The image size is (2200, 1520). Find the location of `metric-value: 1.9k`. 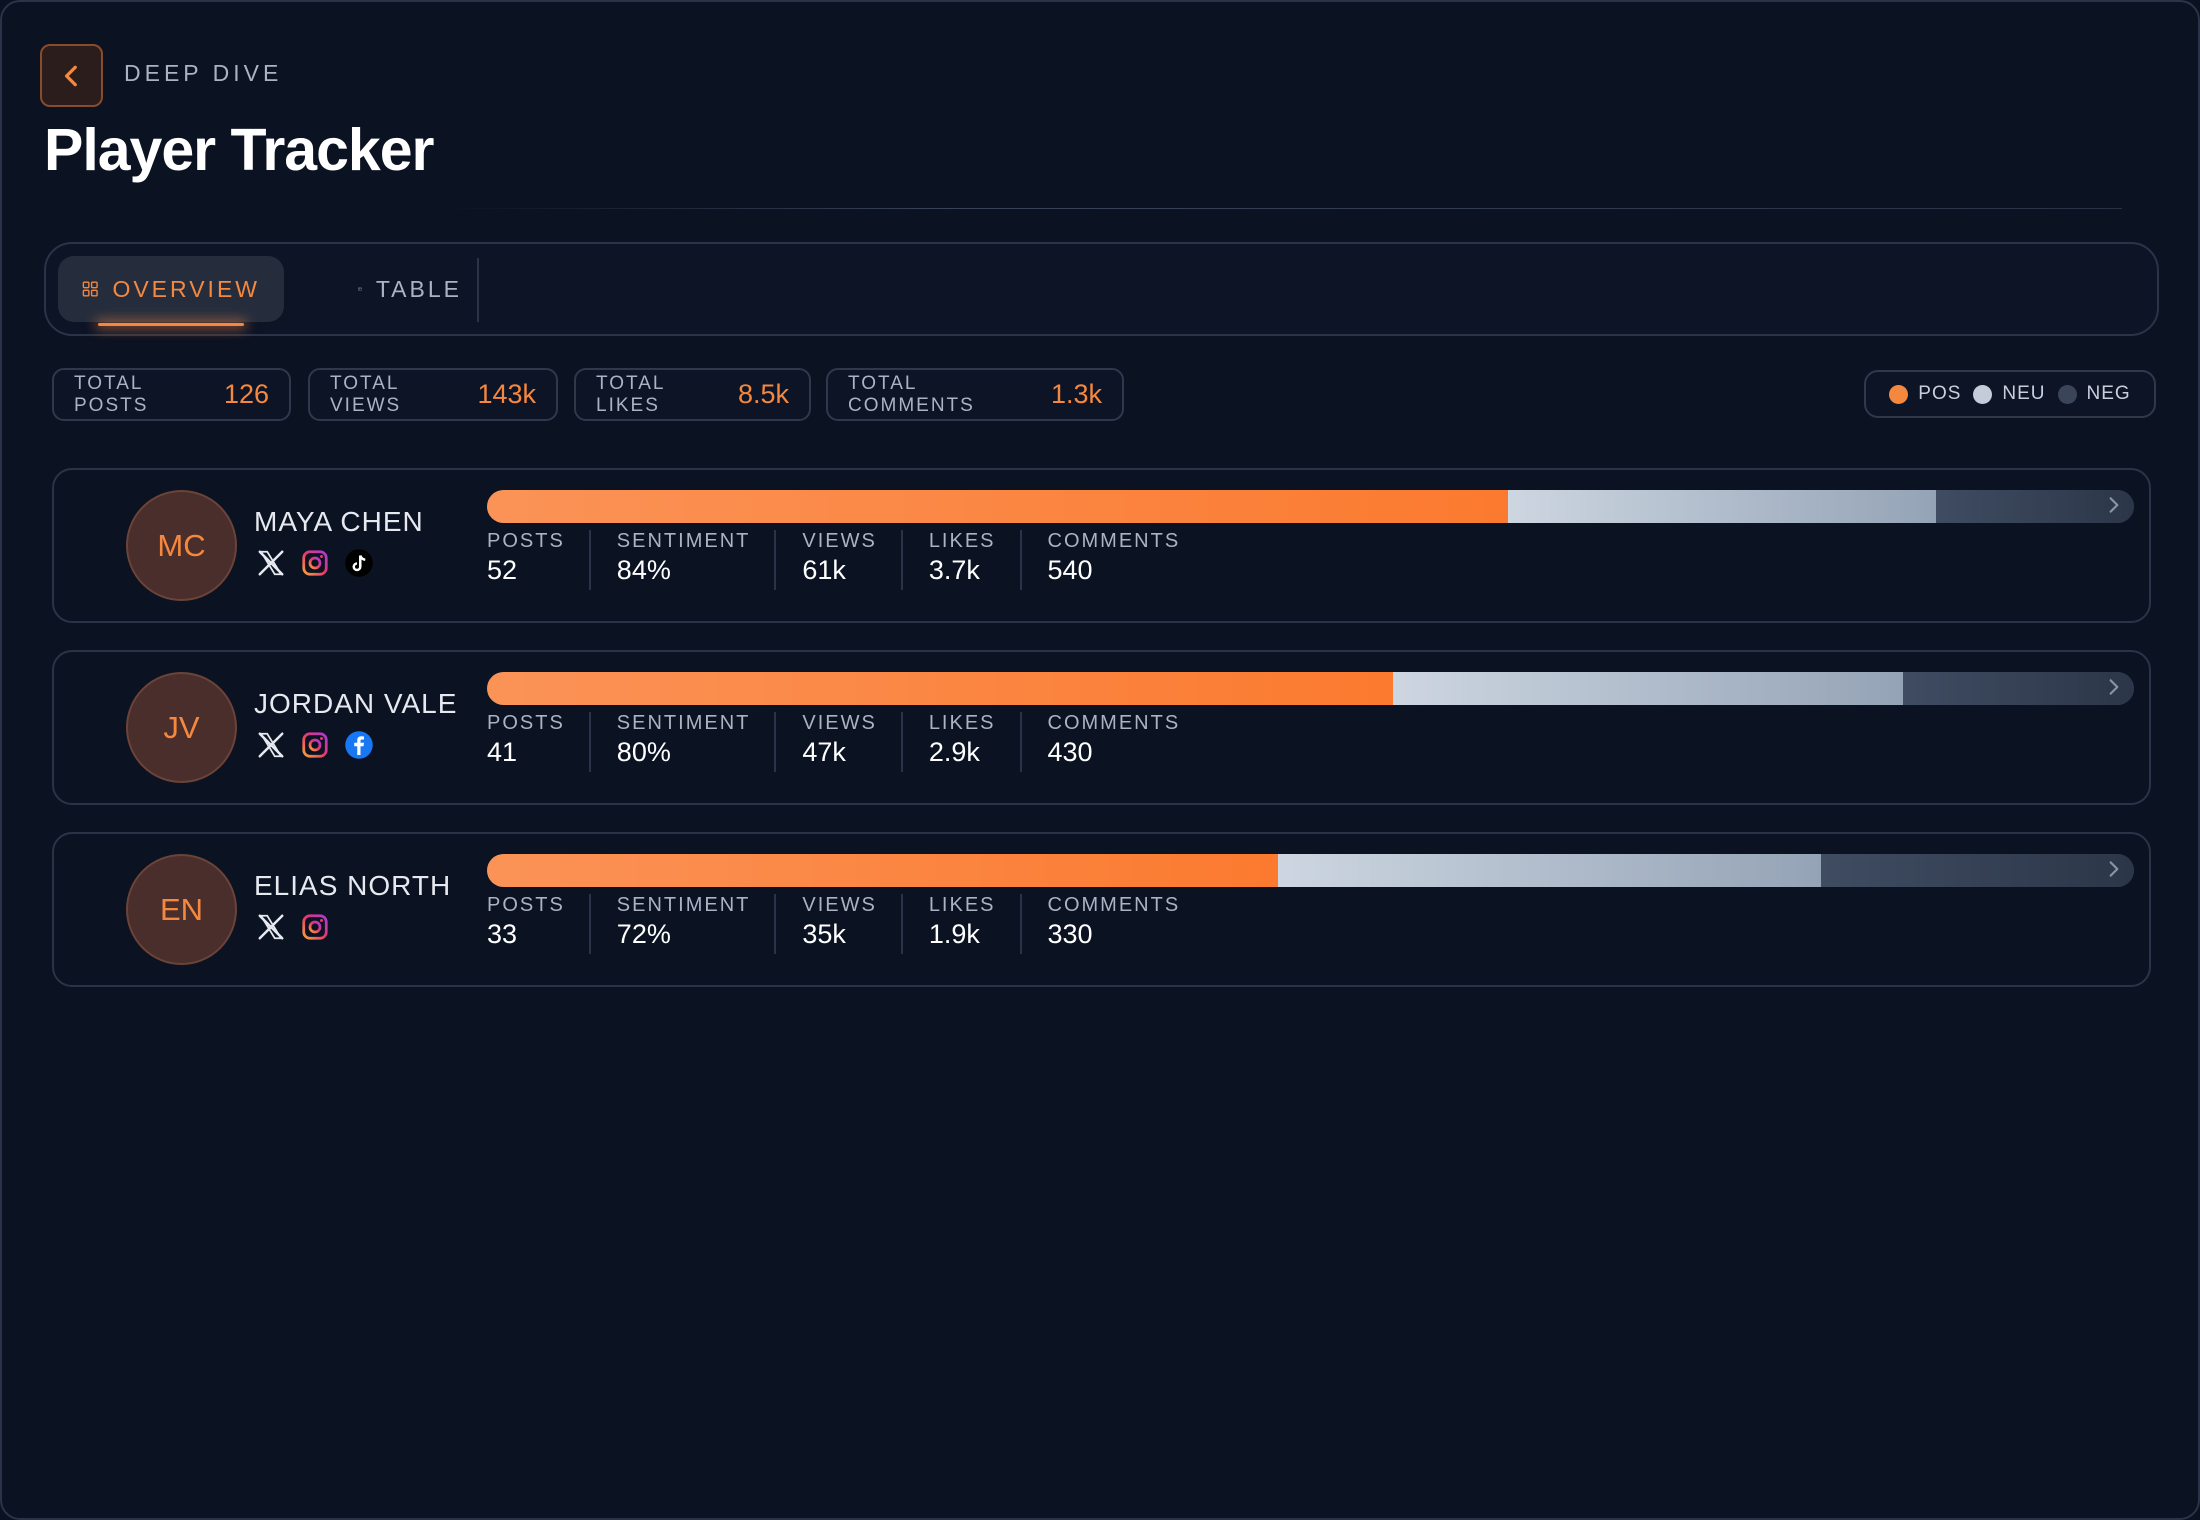

metric-value: 1.9k is located at coordinates (954, 934).